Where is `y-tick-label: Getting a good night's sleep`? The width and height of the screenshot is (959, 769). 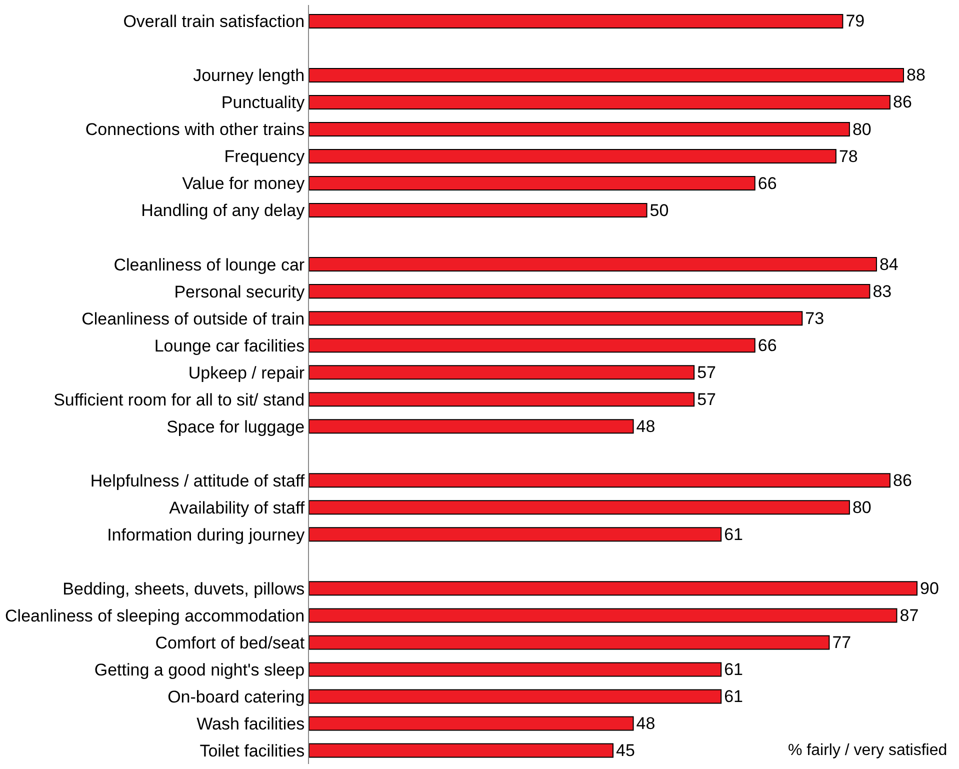 y-tick-label: Getting a good night's sleep is located at coordinates (199, 670).